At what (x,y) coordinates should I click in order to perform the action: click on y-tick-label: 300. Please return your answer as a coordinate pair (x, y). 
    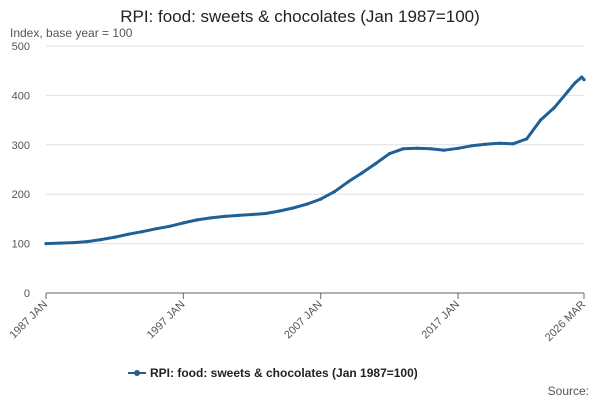
    Looking at the image, I should click on (21, 146).